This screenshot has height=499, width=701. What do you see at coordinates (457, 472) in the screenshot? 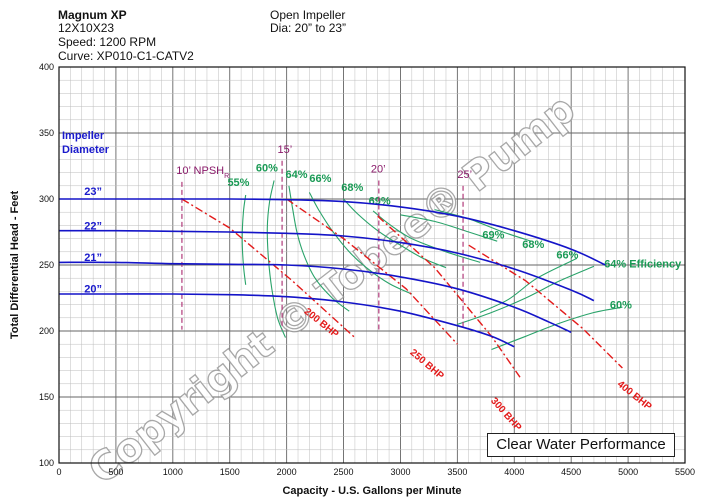
I see `x-tick-label: 3500` at bounding box center [457, 472].